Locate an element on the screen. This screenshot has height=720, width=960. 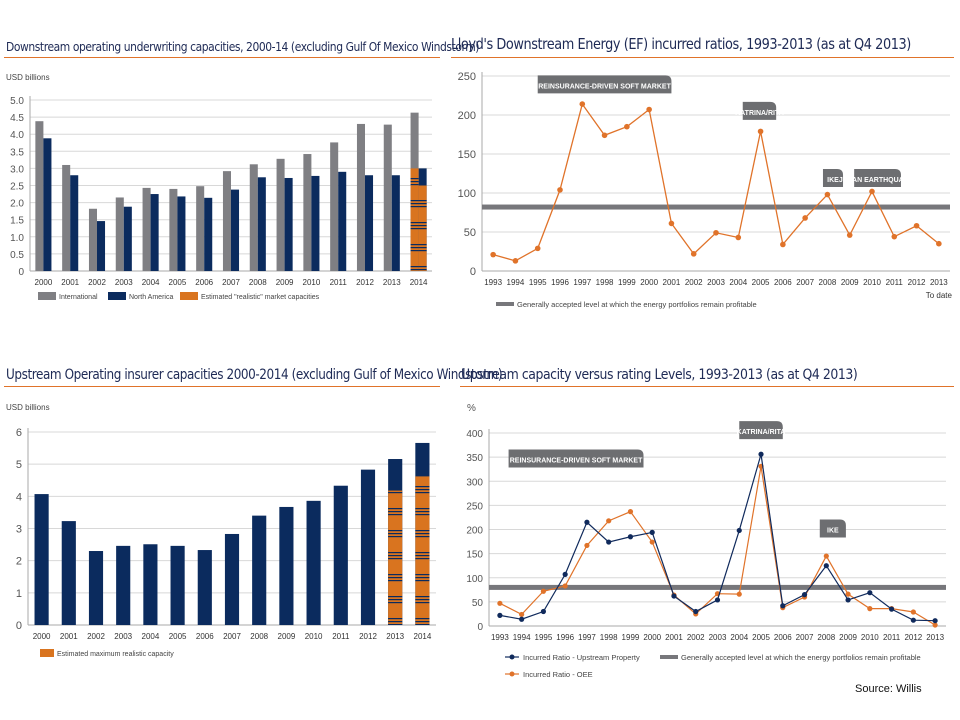
x-tick-label: 2010 is located at coordinates (312, 282).